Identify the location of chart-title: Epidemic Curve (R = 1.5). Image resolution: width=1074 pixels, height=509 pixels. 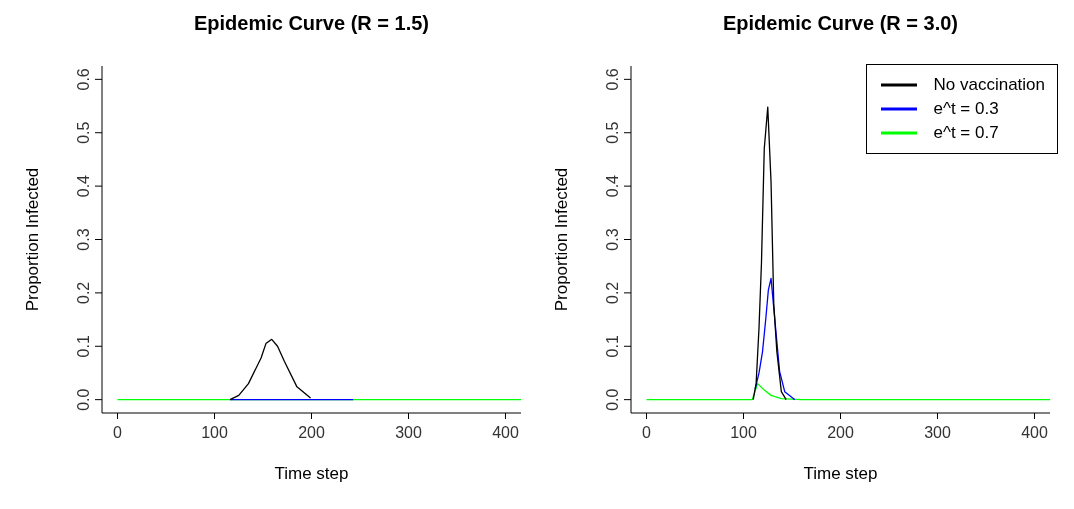
(311, 23).